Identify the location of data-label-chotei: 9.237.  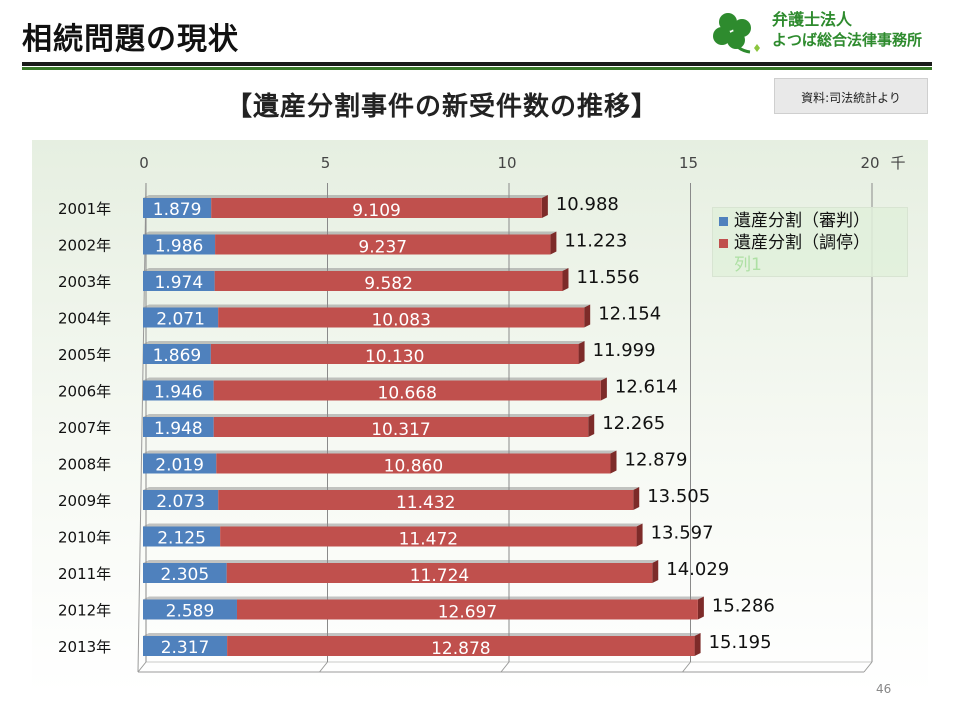
(382, 248).